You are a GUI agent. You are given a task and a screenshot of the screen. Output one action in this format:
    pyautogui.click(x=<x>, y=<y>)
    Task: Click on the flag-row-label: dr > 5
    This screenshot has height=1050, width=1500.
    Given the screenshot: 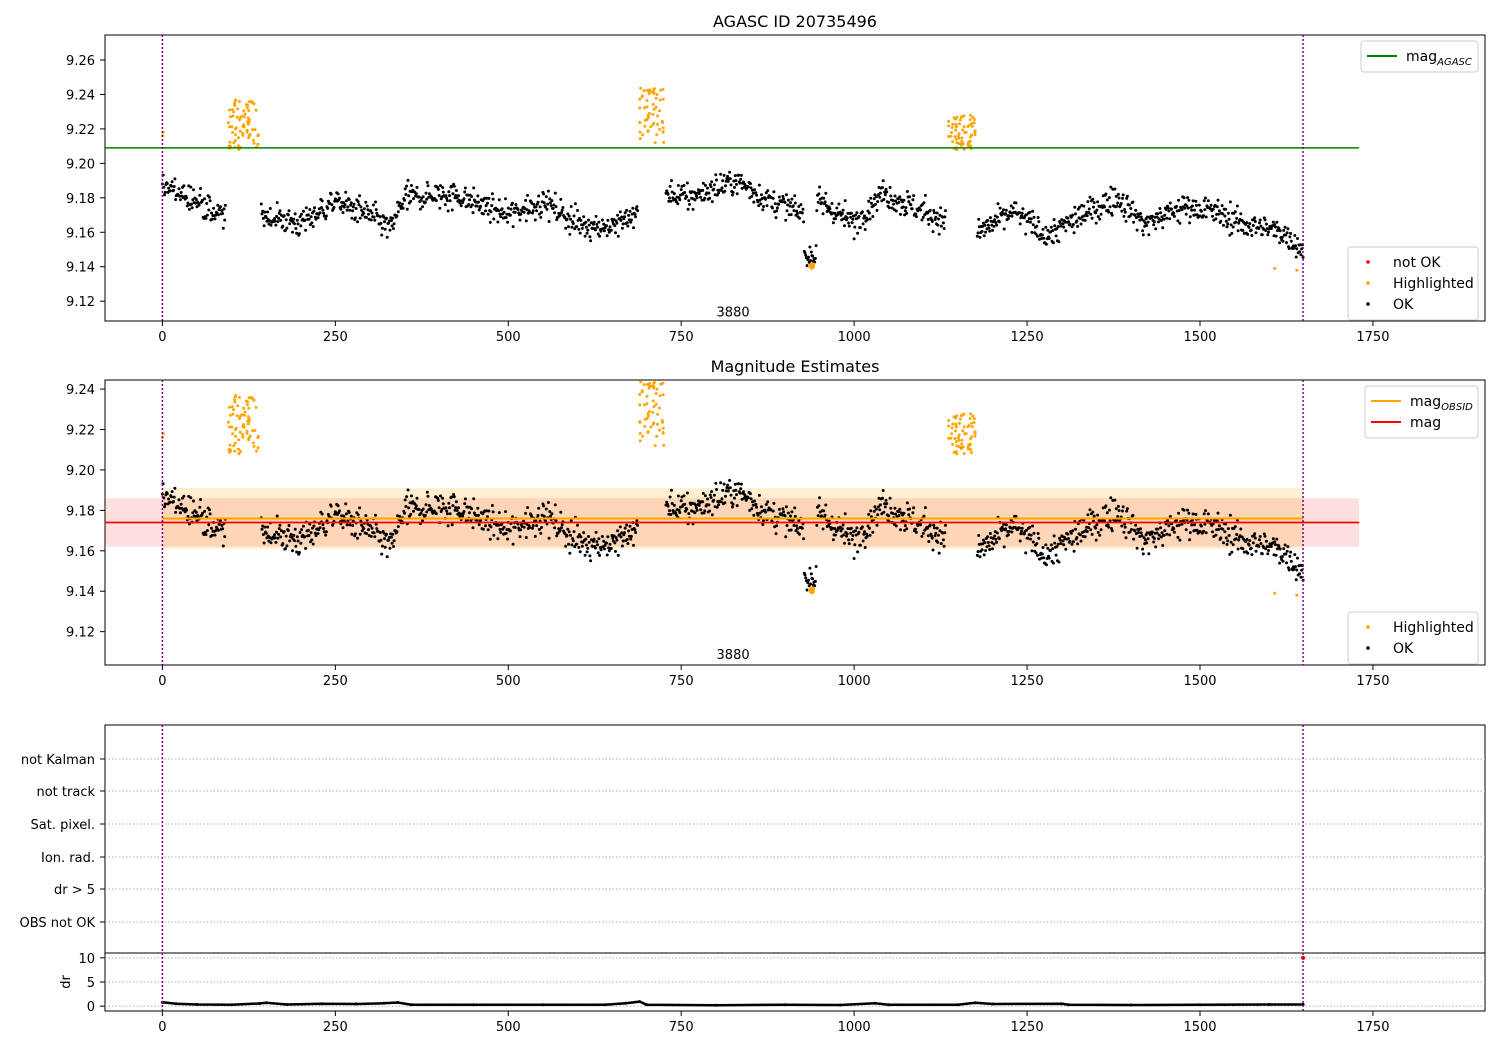 What is the action you would take?
    pyautogui.click(x=74, y=890)
    